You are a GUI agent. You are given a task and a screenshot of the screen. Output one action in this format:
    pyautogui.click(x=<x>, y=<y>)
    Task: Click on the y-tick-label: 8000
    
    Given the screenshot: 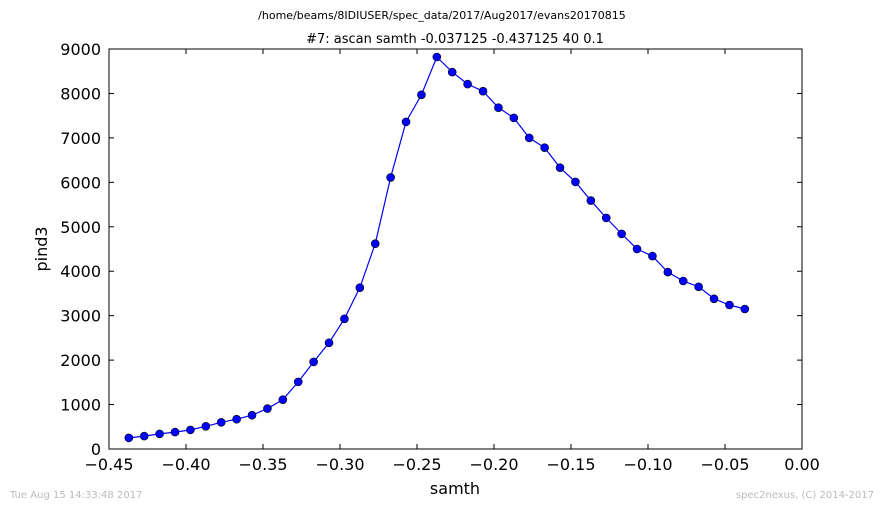 What is the action you would take?
    pyautogui.click(x=80, y=93)
    